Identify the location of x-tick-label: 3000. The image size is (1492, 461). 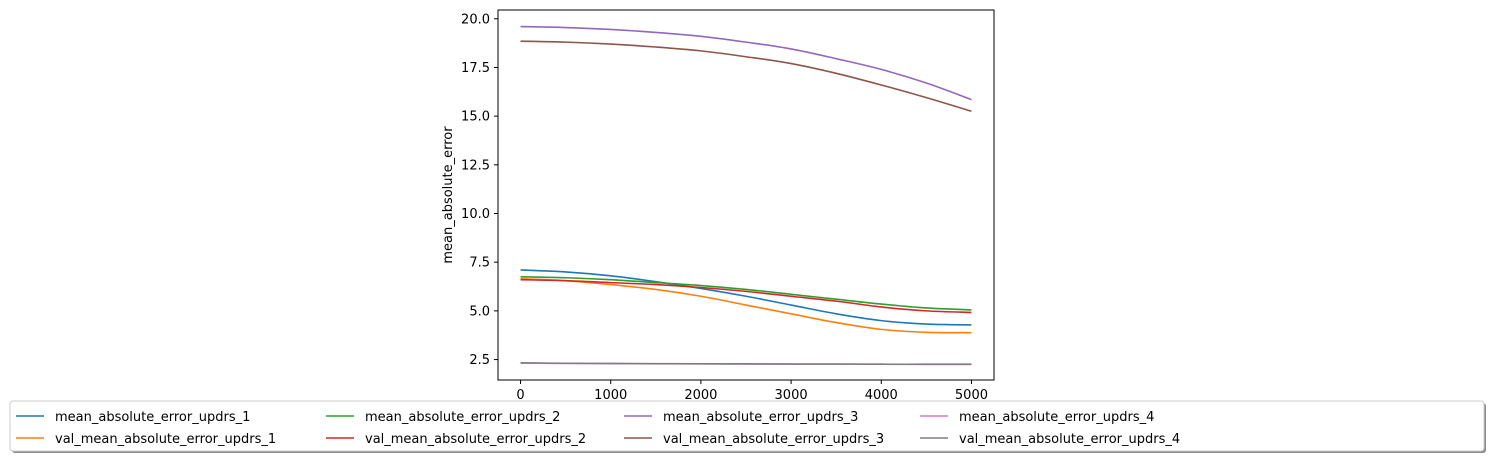
(791, 395).